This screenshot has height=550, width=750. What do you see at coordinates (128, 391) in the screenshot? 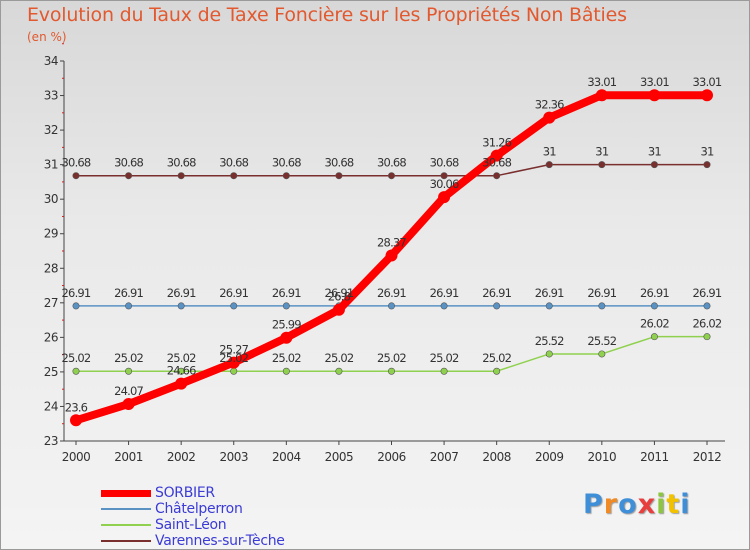
I see `data-label: 24.07` at bounding box center [128, 391].